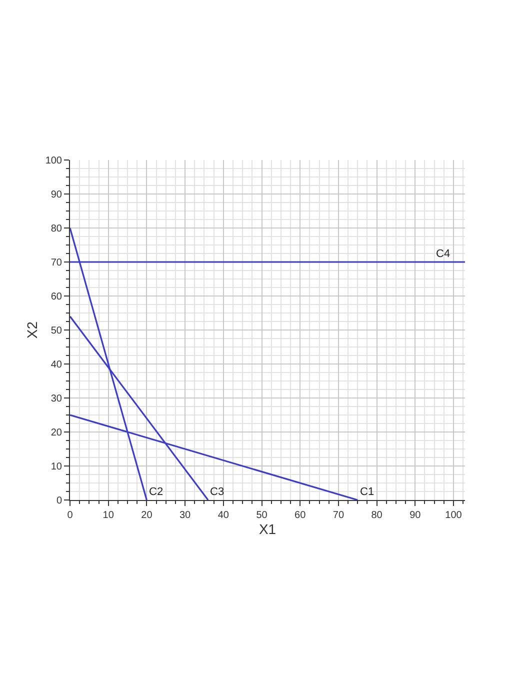 The height and width of the screenshot is (700, 525). Describe the element at coordinates (70, 515) in the screenshot. I see `x-tick-label: 0` at that location.